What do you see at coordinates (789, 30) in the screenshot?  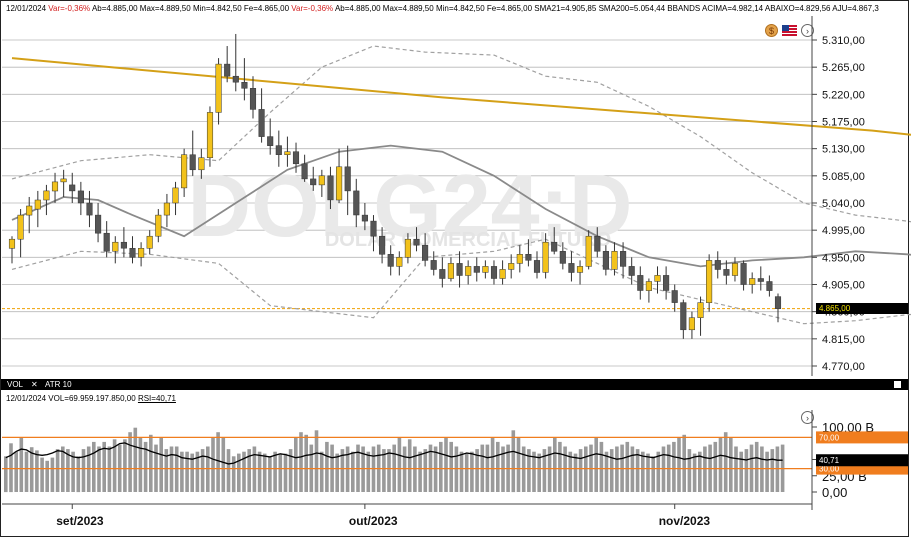 I see `us-flag-icon` at bounding box center [789, 30].